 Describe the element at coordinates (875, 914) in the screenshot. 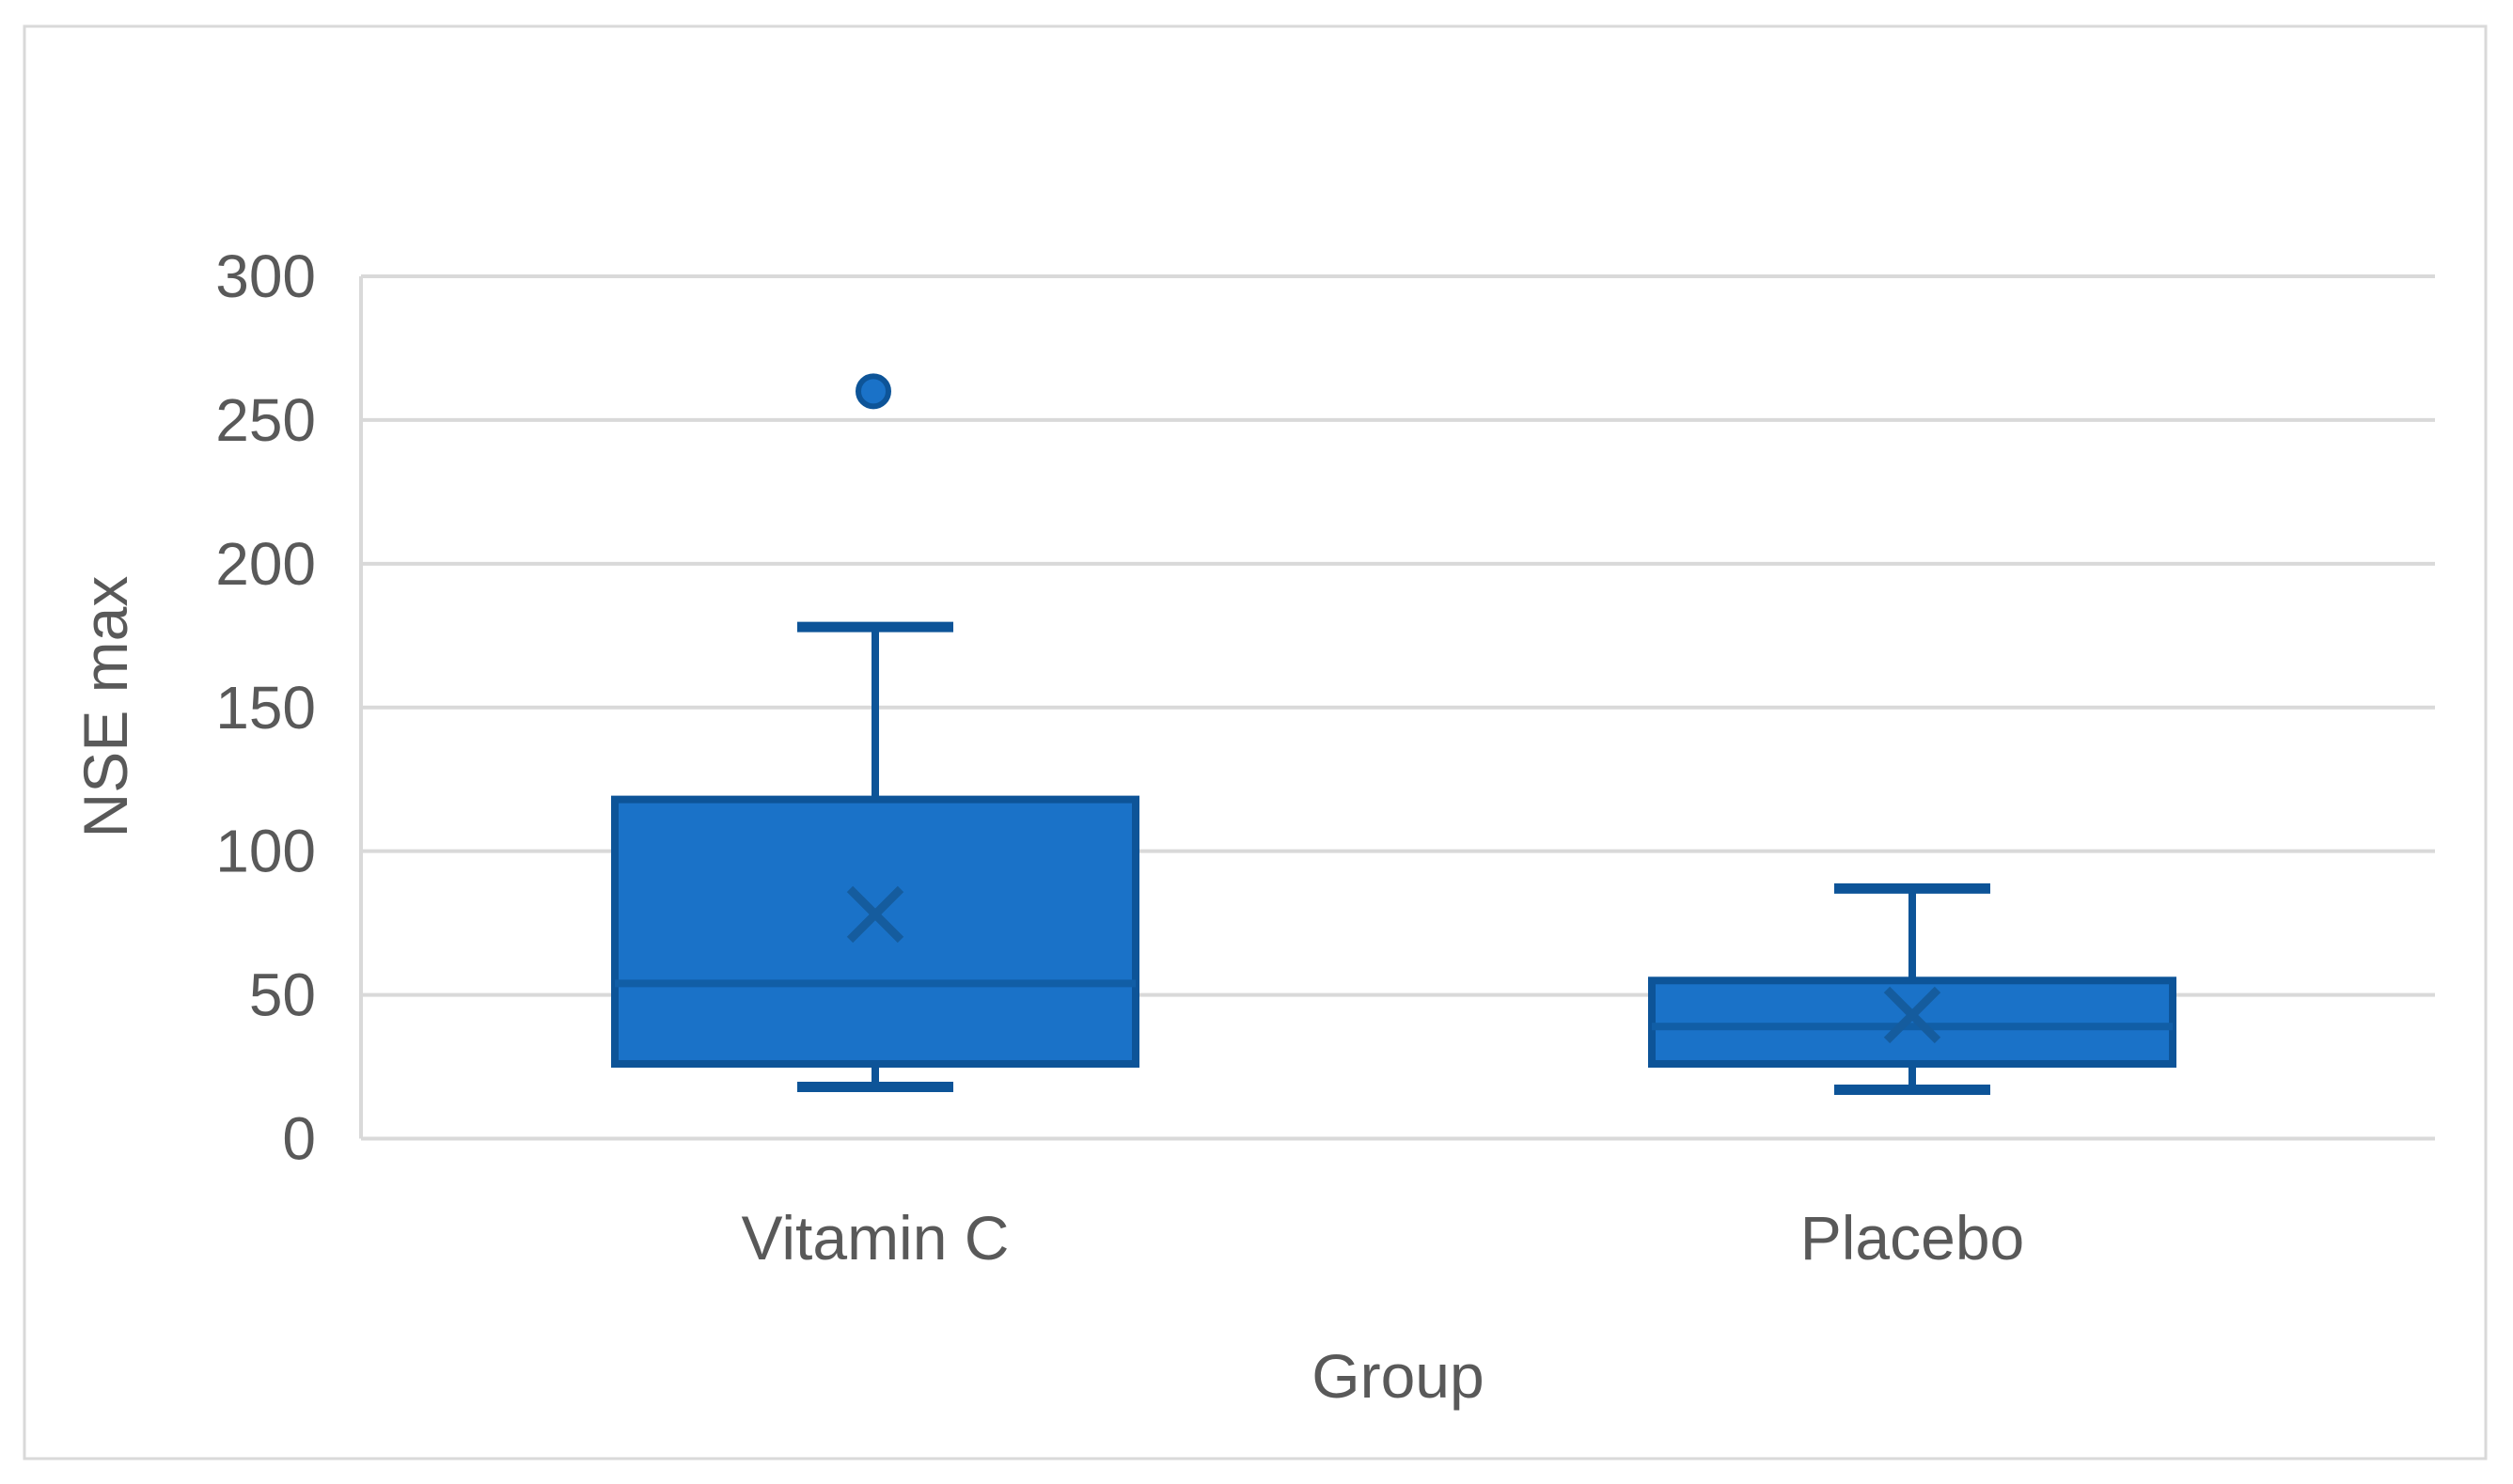

I see `mean-marker-vitamin-c` at that location.